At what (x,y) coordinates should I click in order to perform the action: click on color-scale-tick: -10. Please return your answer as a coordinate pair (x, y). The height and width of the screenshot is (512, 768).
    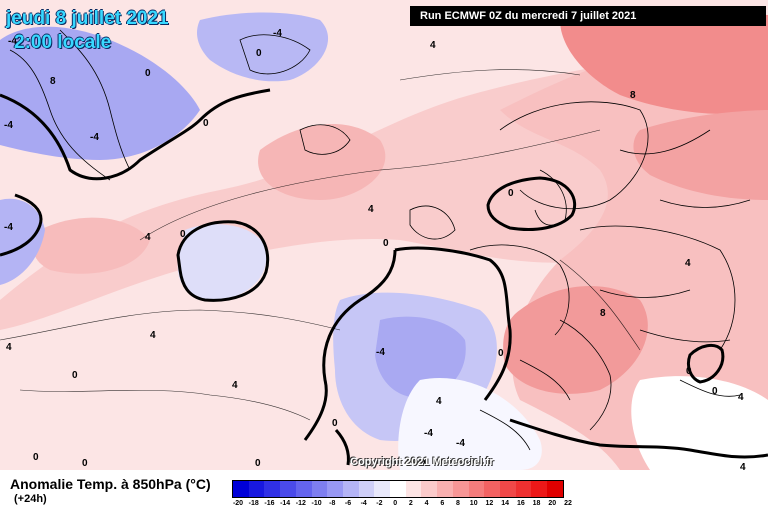
    Looking at the image, I should click on (316, 503).